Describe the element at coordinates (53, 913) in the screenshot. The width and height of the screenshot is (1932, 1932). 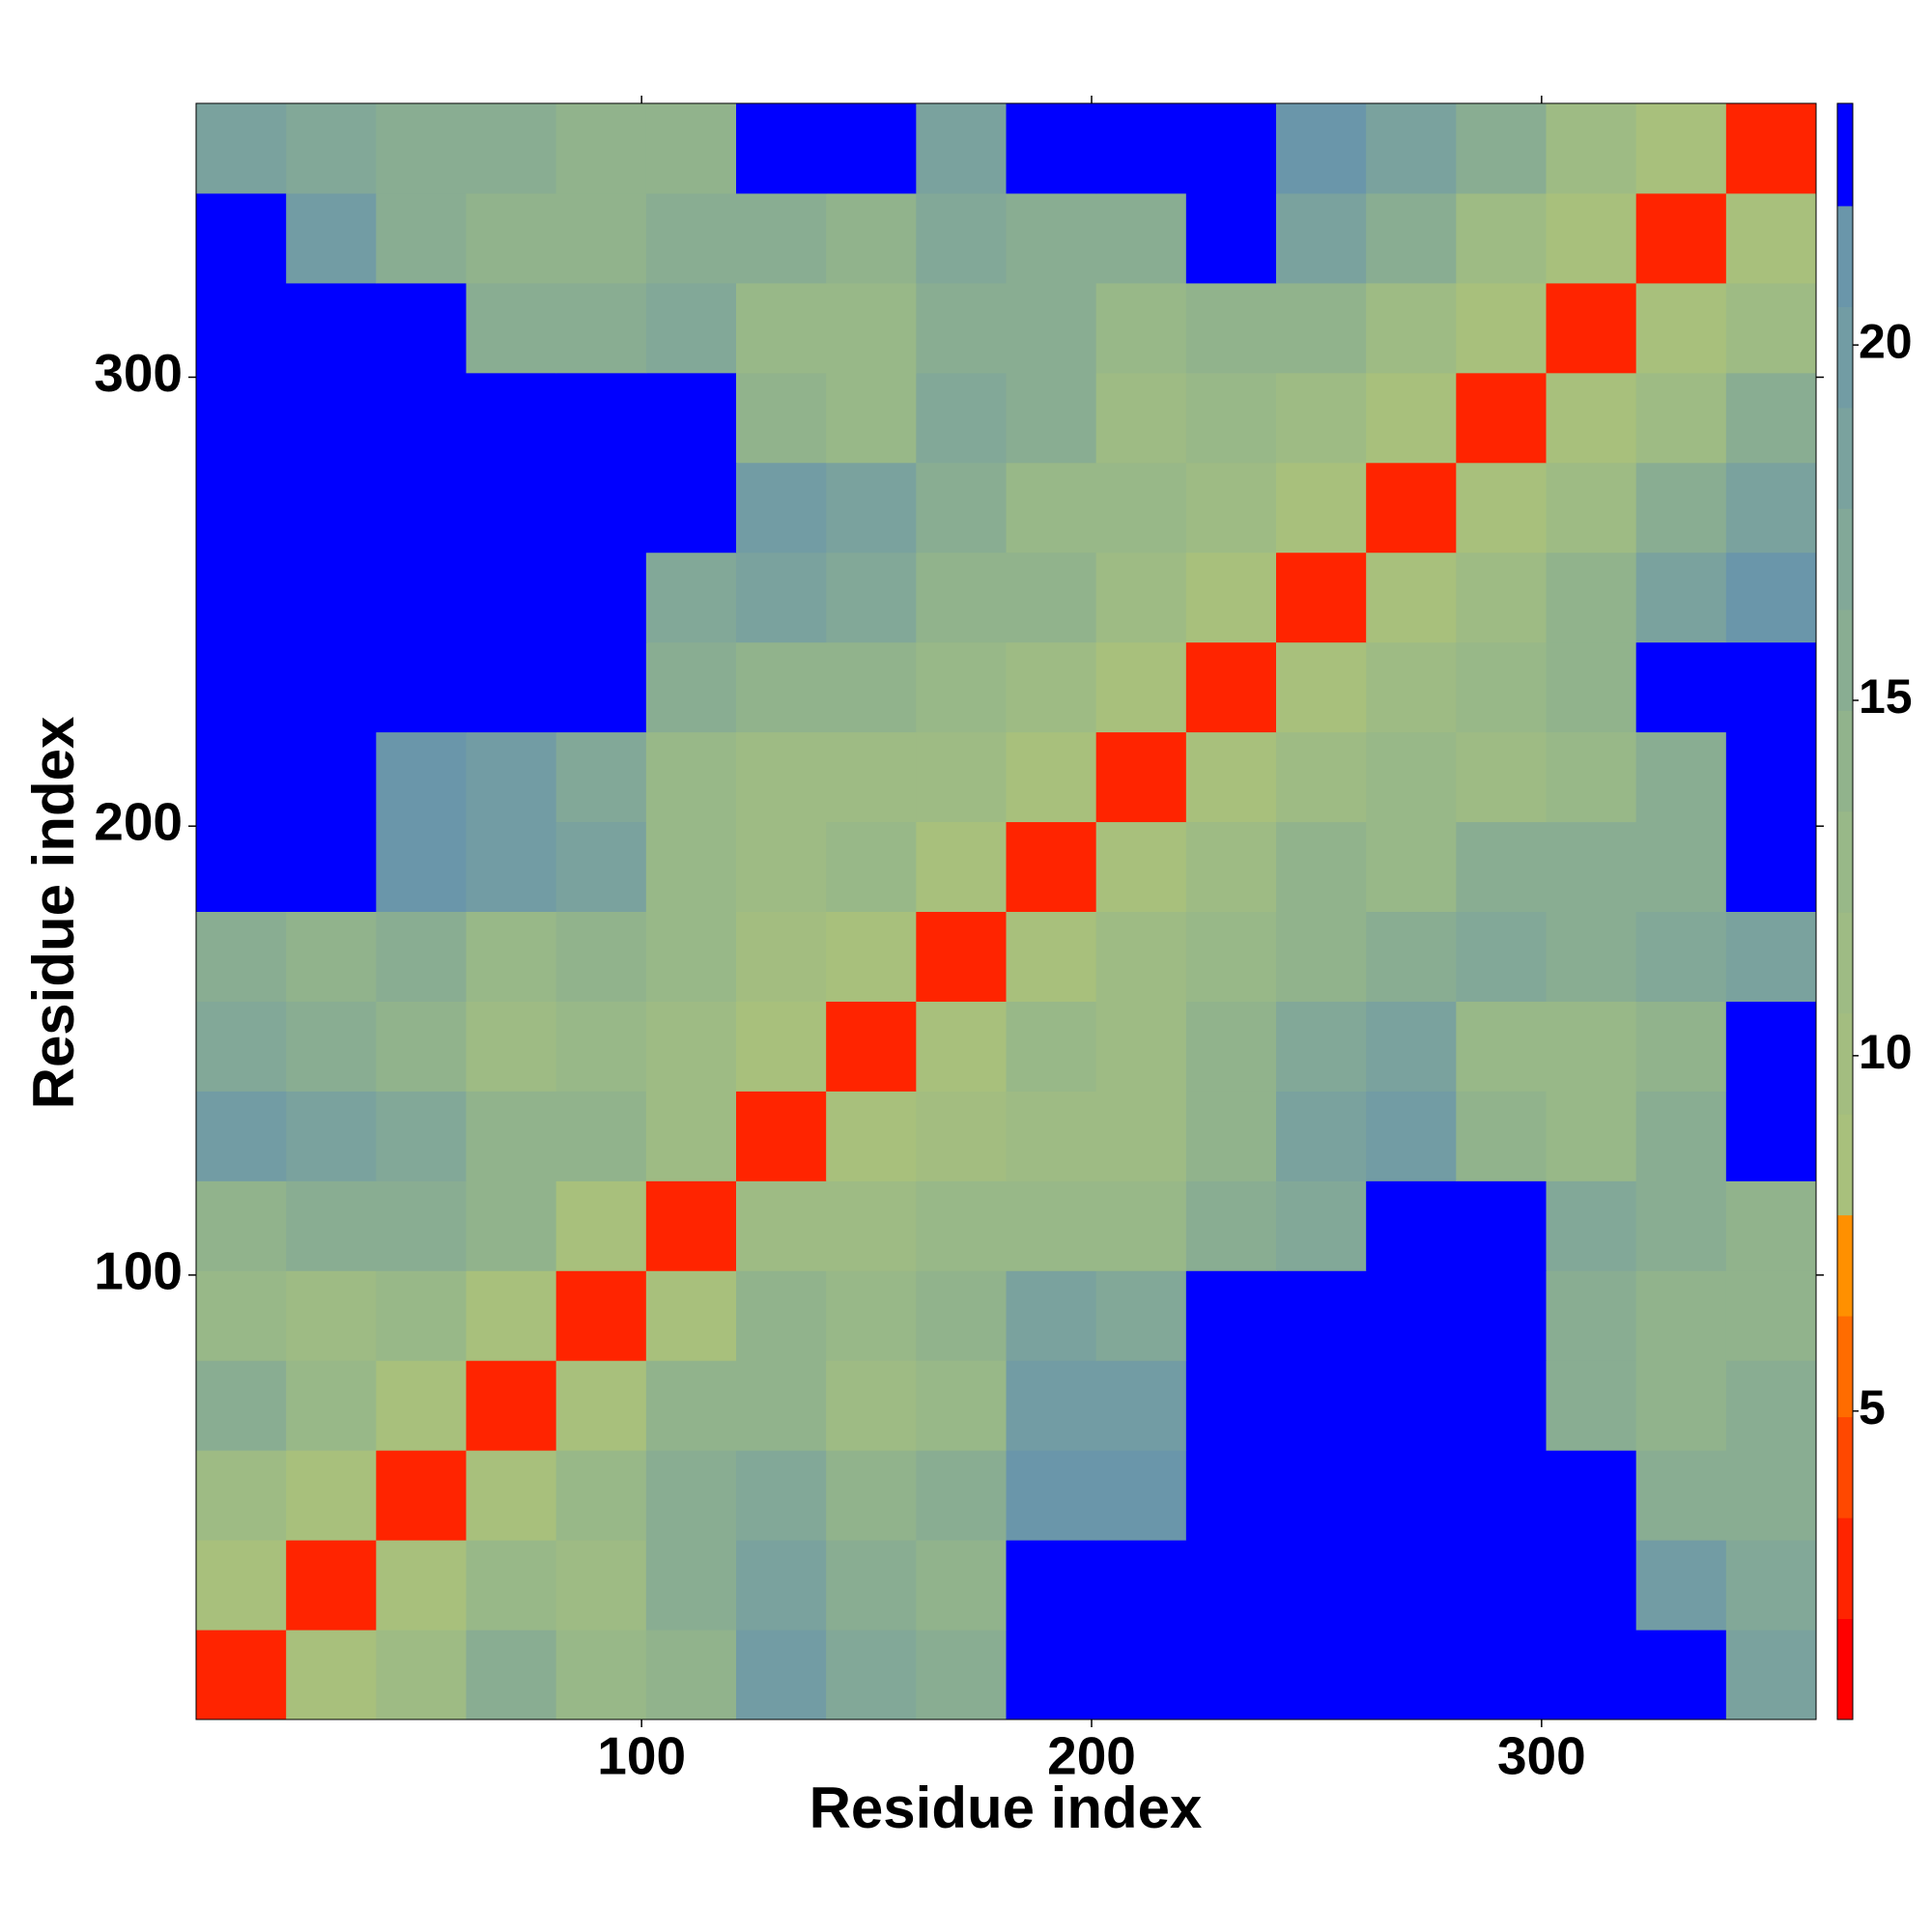
I see `y-axis-title: Residue index` at that location.